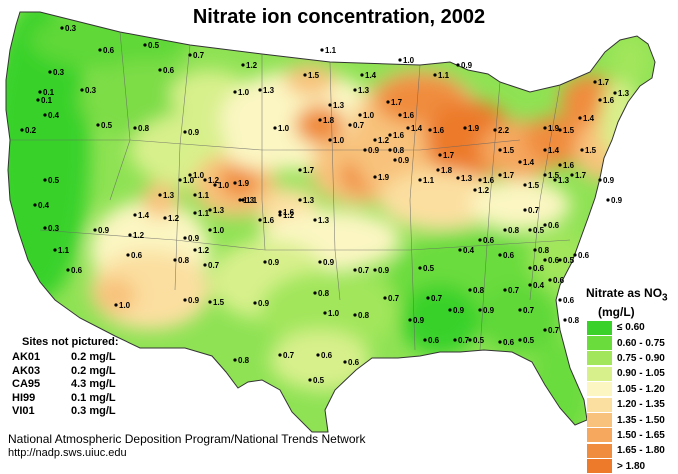 Image resolution: width=678 pixels, height=474 pixels. I want to click on site-value-label: 0.4, so click(44, 205).